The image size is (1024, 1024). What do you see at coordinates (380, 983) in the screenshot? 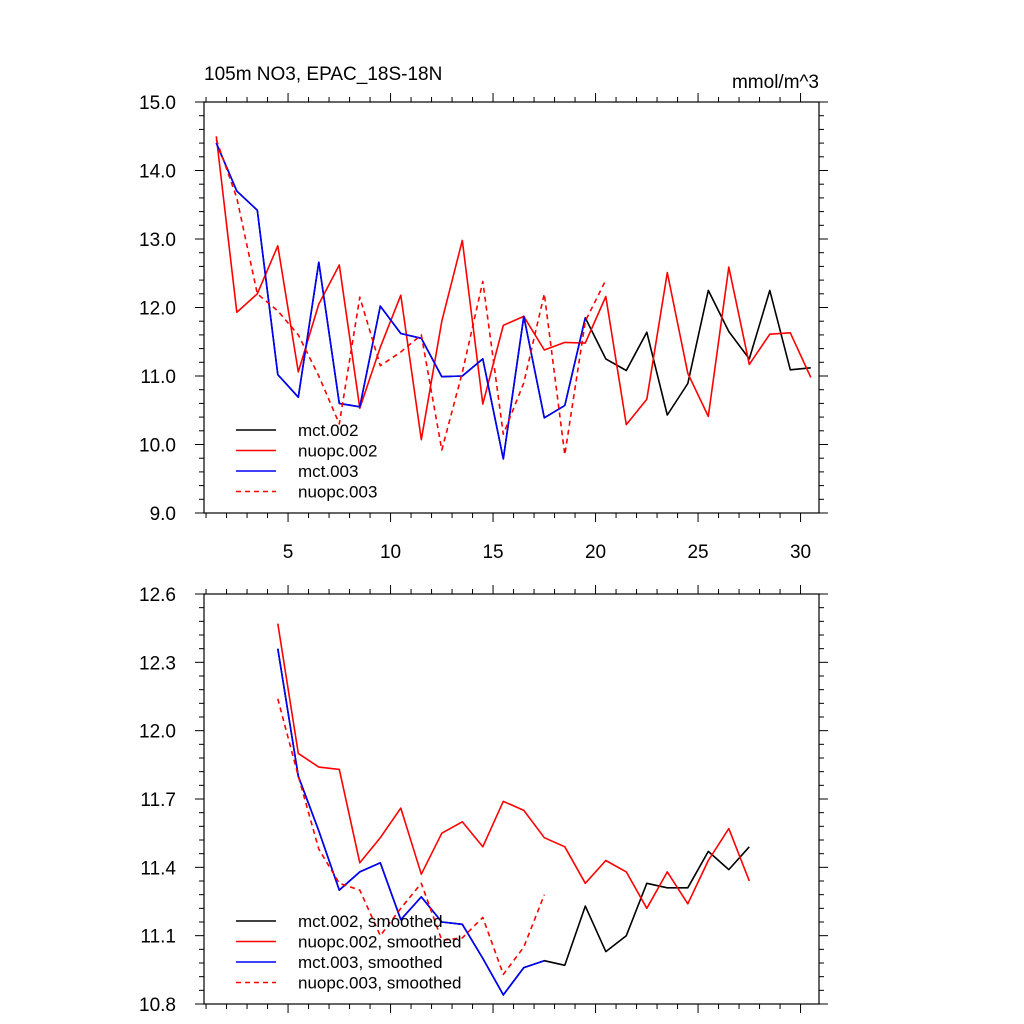
I see `legend-label: nuopc.003, smoothed` at bounding box center [380, 983].